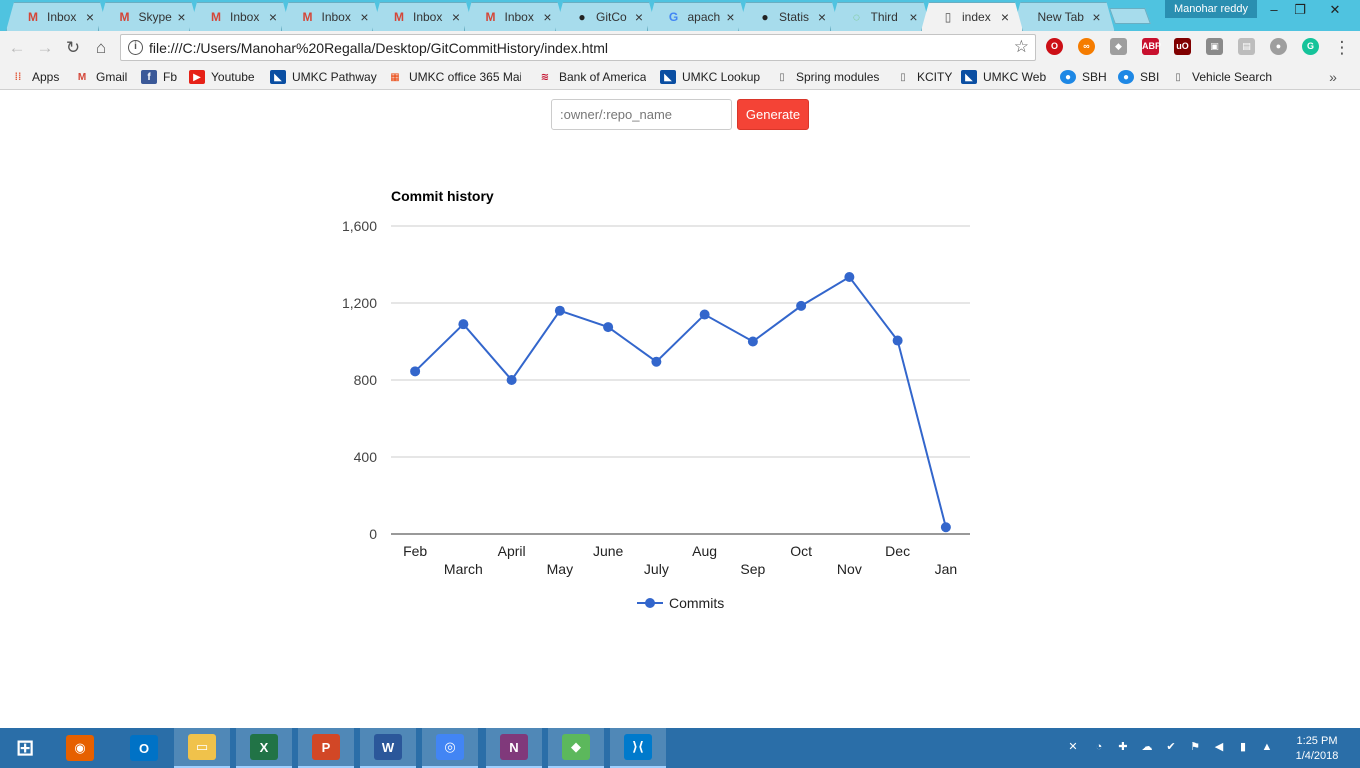 The image size is (1360, 768). I want to click on taskbar-firefox: ◉, so click(80, 748).